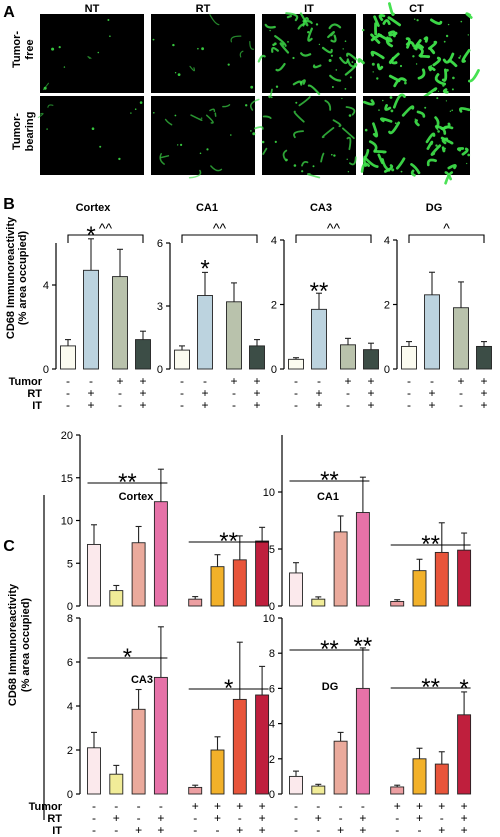 The image size is (500, 837). Describe the element at coordinates (387, 306) in the screenshot. I see `y-tick-label: 2` at that location.